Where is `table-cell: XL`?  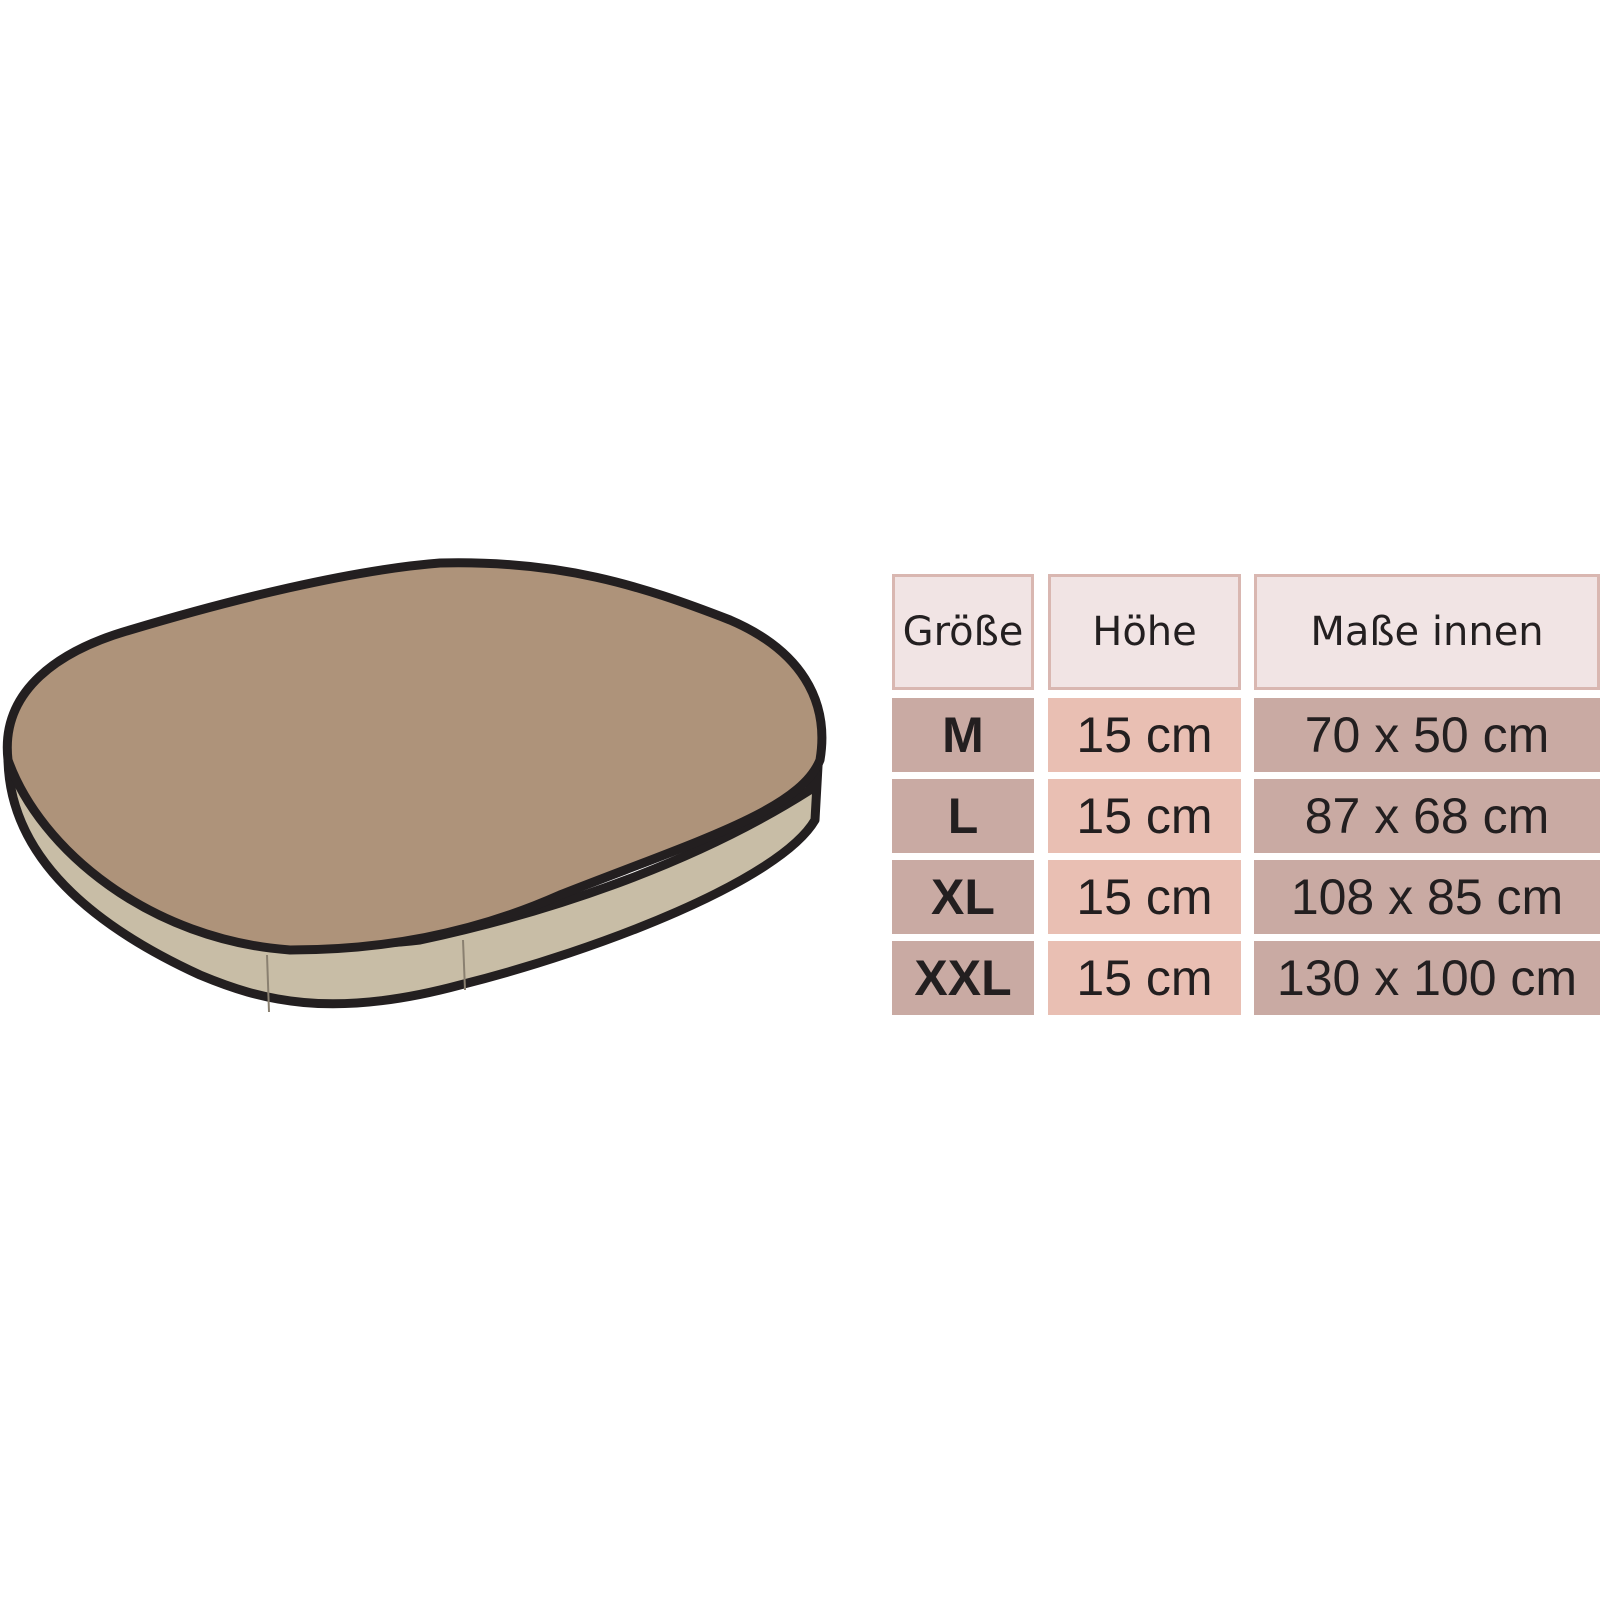
table-cell: XL is located at coordinates (963, 897).